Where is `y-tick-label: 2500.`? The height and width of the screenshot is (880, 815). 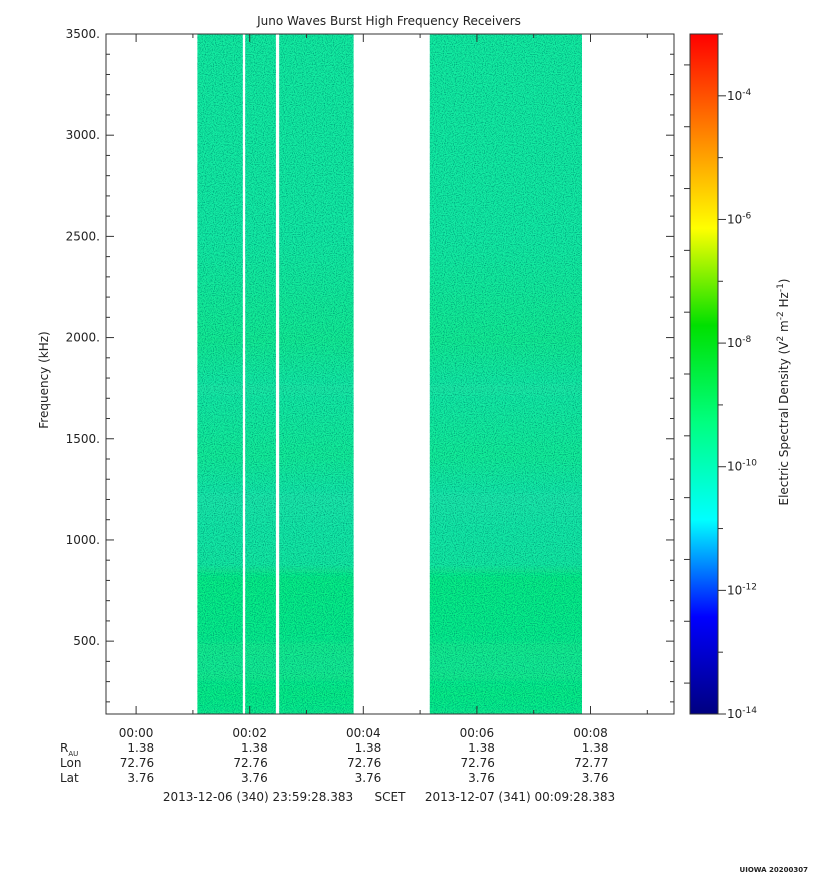
y-tick-label: 2500. is located at coordinates (83, 236).